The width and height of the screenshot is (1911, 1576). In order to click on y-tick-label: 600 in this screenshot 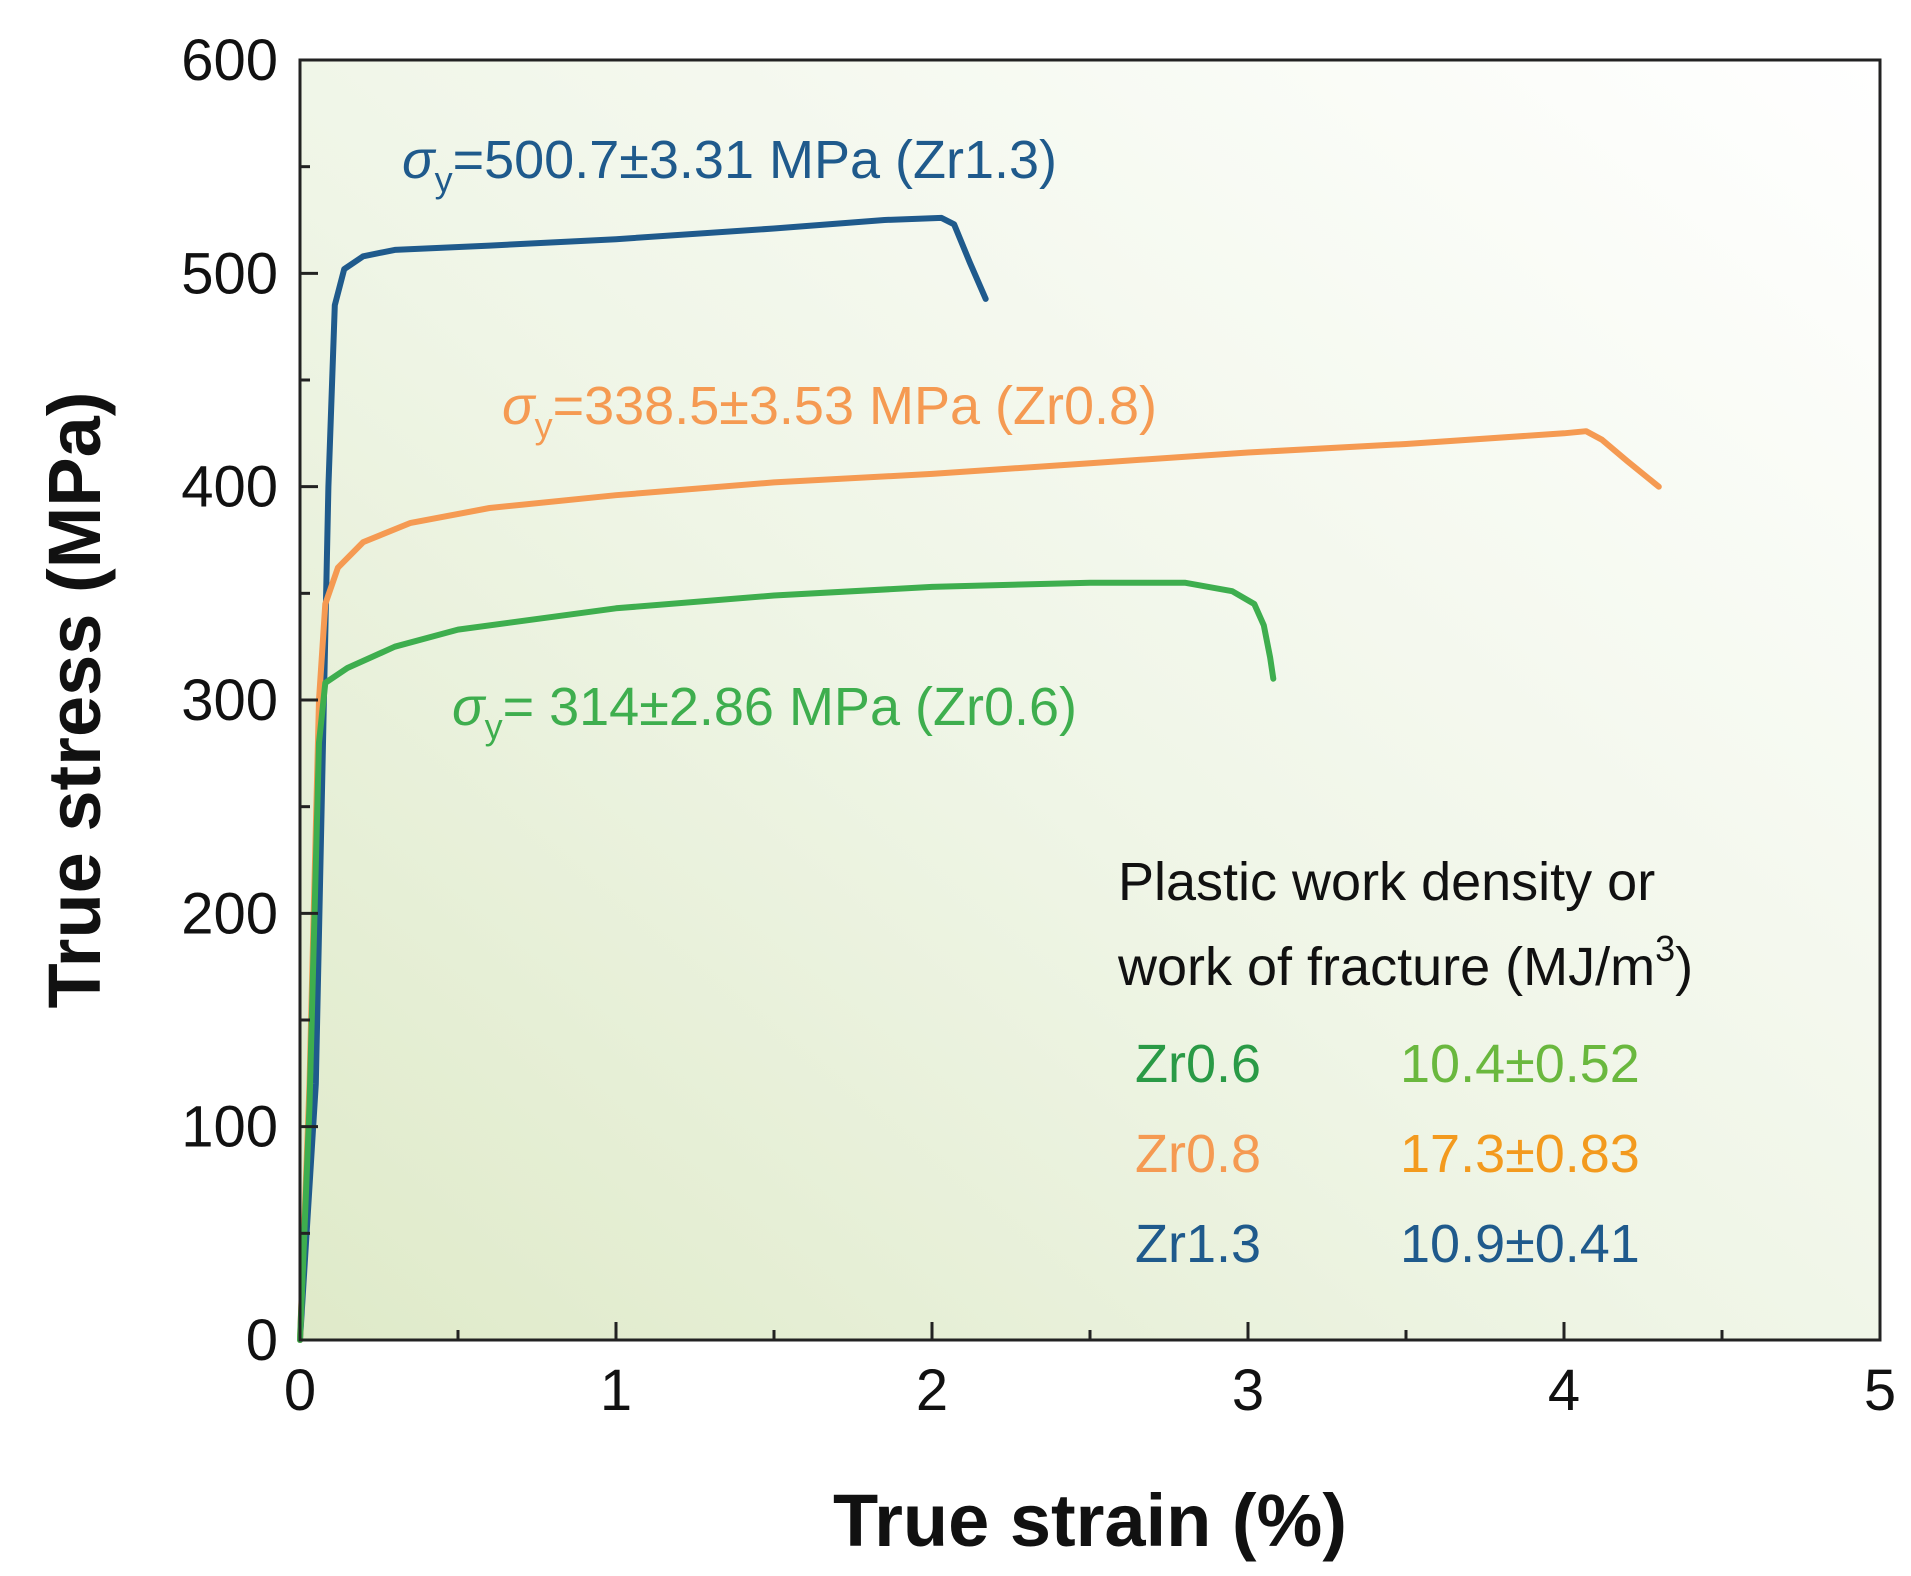, I will do `click(229, 60)`.